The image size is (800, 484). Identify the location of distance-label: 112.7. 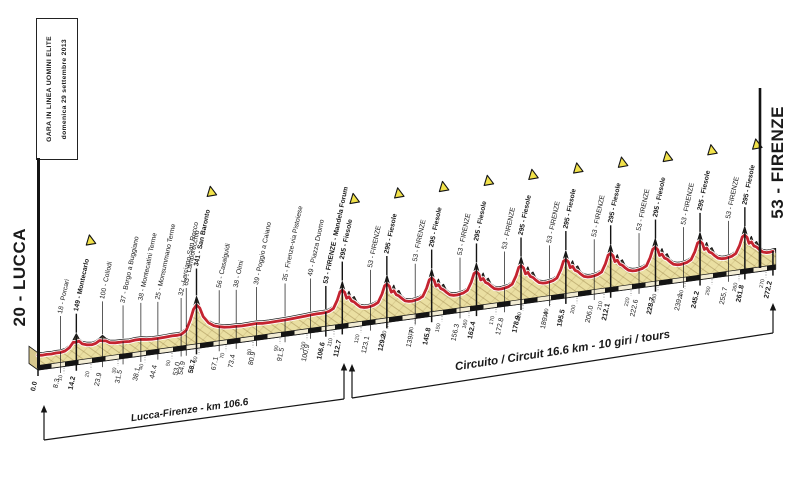
(338, 348).